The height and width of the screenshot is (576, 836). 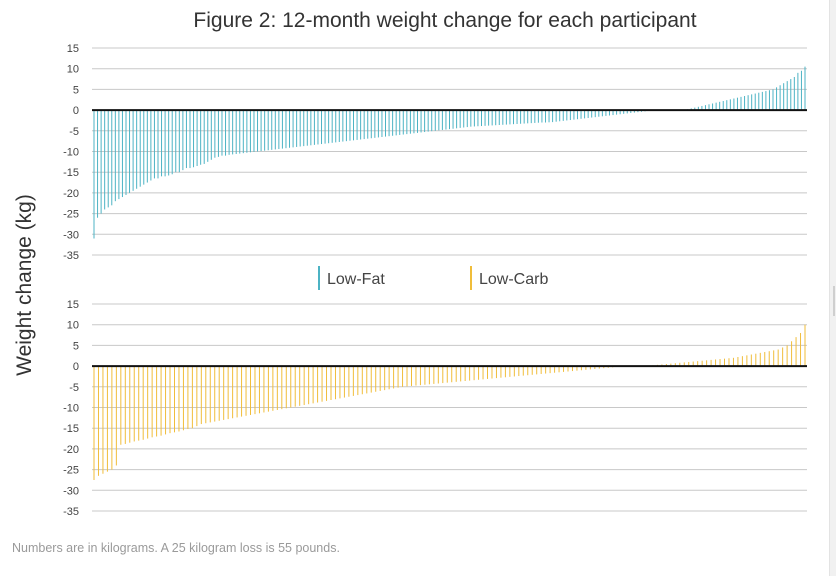 What do you see at coordinates (834, 301) in the screenshot?
I see `scroll-thumb` at bounding box center [834, 301].